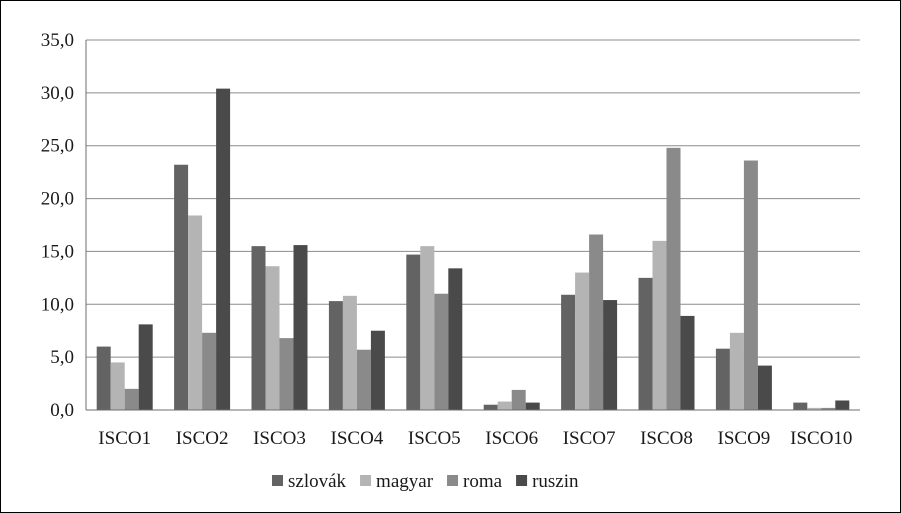 The height and width of the screenshot is (513, 901). I want to click on y-tick-label: 35,0, so click(57, 40).